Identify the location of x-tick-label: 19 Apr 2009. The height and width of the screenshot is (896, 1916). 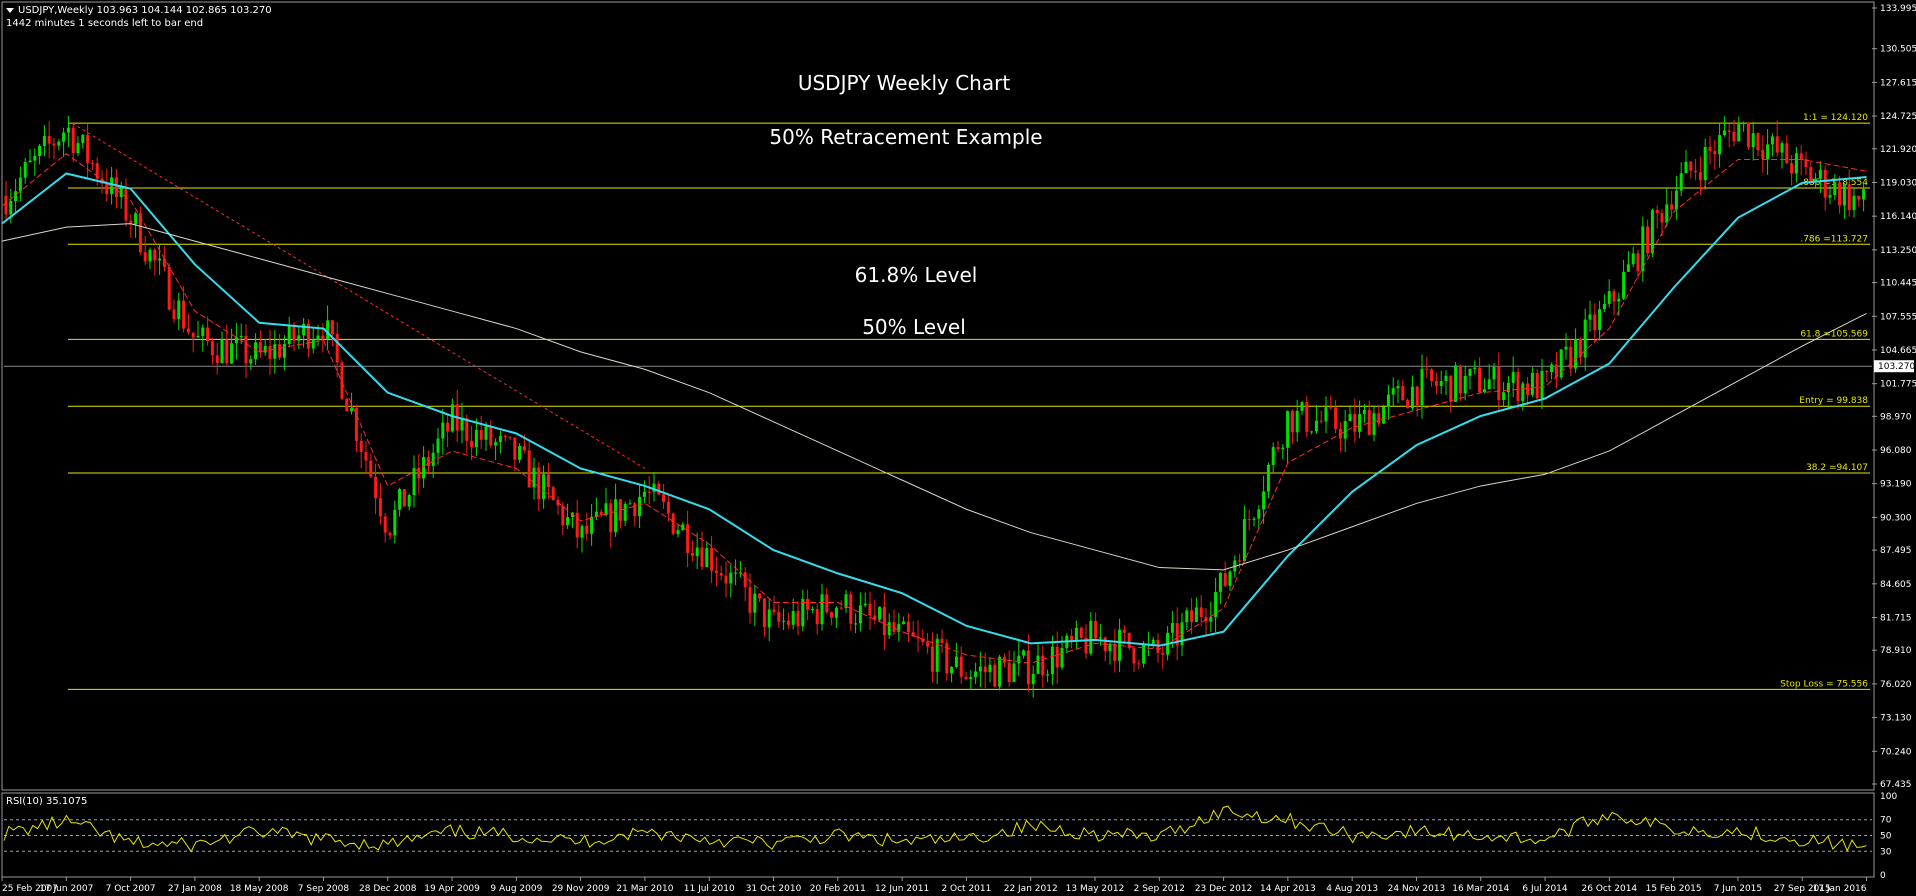
(452, 889).